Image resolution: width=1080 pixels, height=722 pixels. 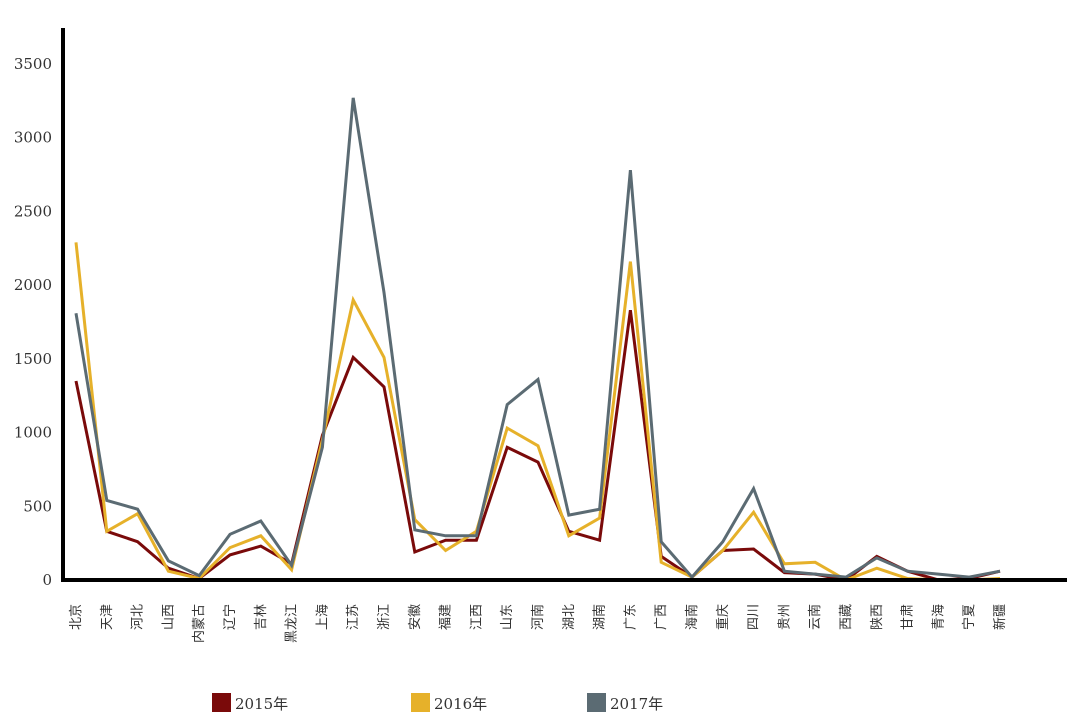 What do you see at coordinates (261, 617) in the screenshot?
I see `x-tick-label: 吉林` at bounding box center [261, 617].